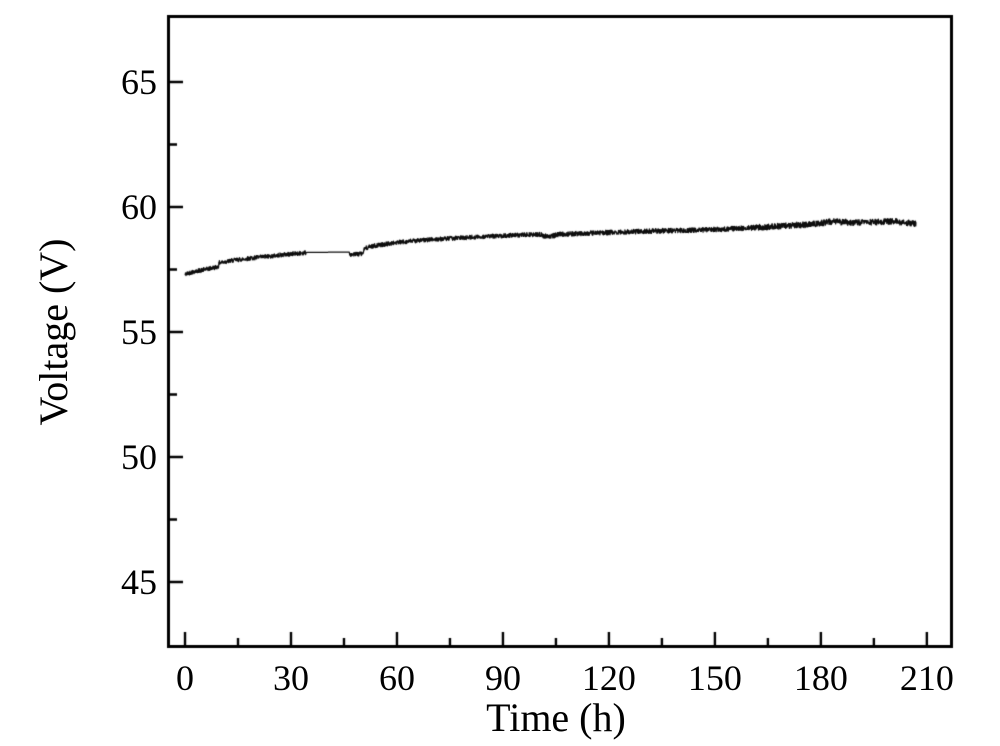 This screenshot has height=746, width=1000. What do you see at coordinates (290, 678) in the screenshot?
I see `x-tick-label: 30` at bounding box center [290, 678].